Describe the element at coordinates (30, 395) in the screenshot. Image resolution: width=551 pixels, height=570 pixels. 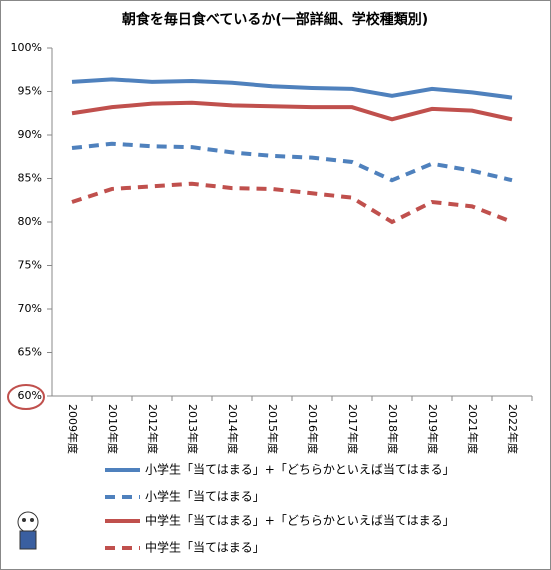
I see `y-tick-label: 60%` at that location.